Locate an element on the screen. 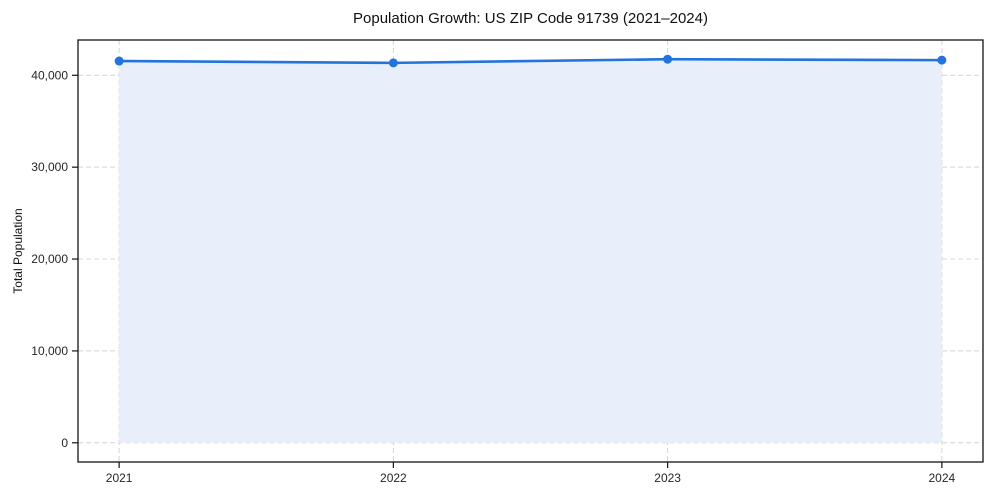  series-line is located at coordinates (530, 61).